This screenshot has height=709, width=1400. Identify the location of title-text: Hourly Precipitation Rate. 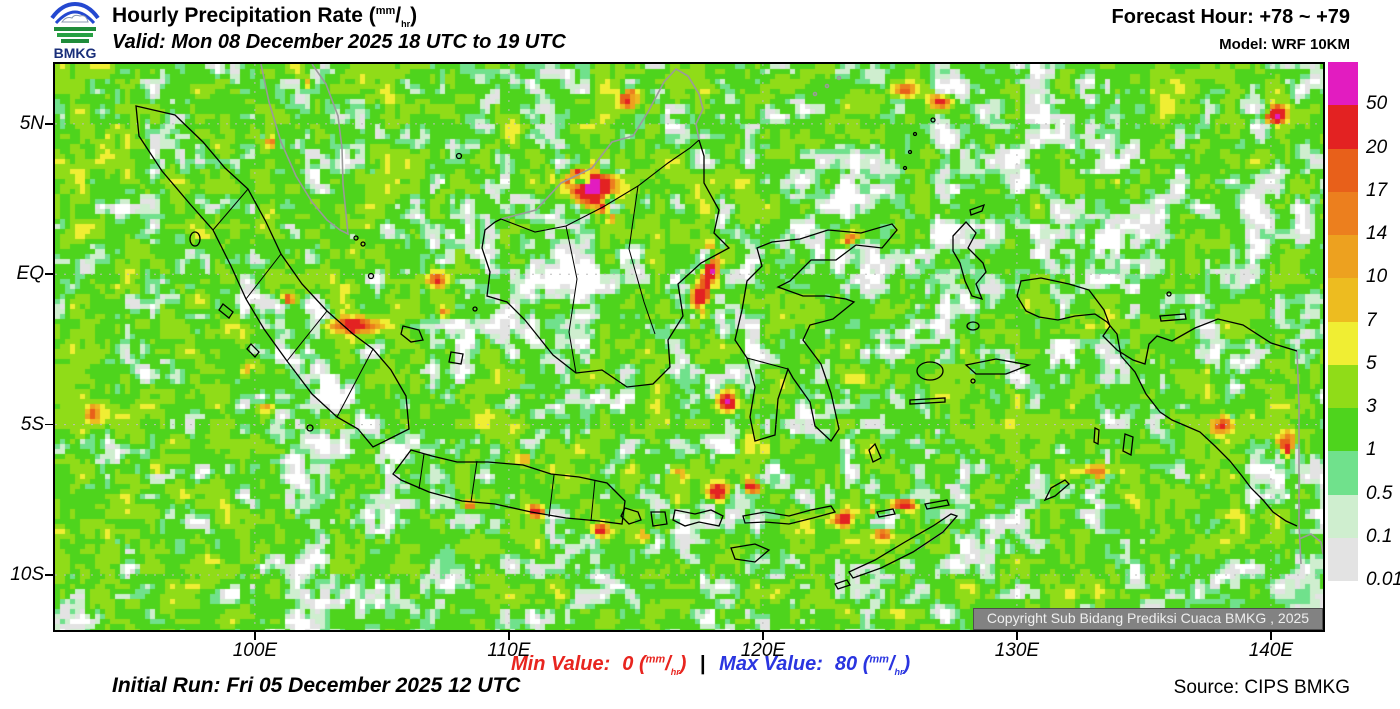
(237, 15).